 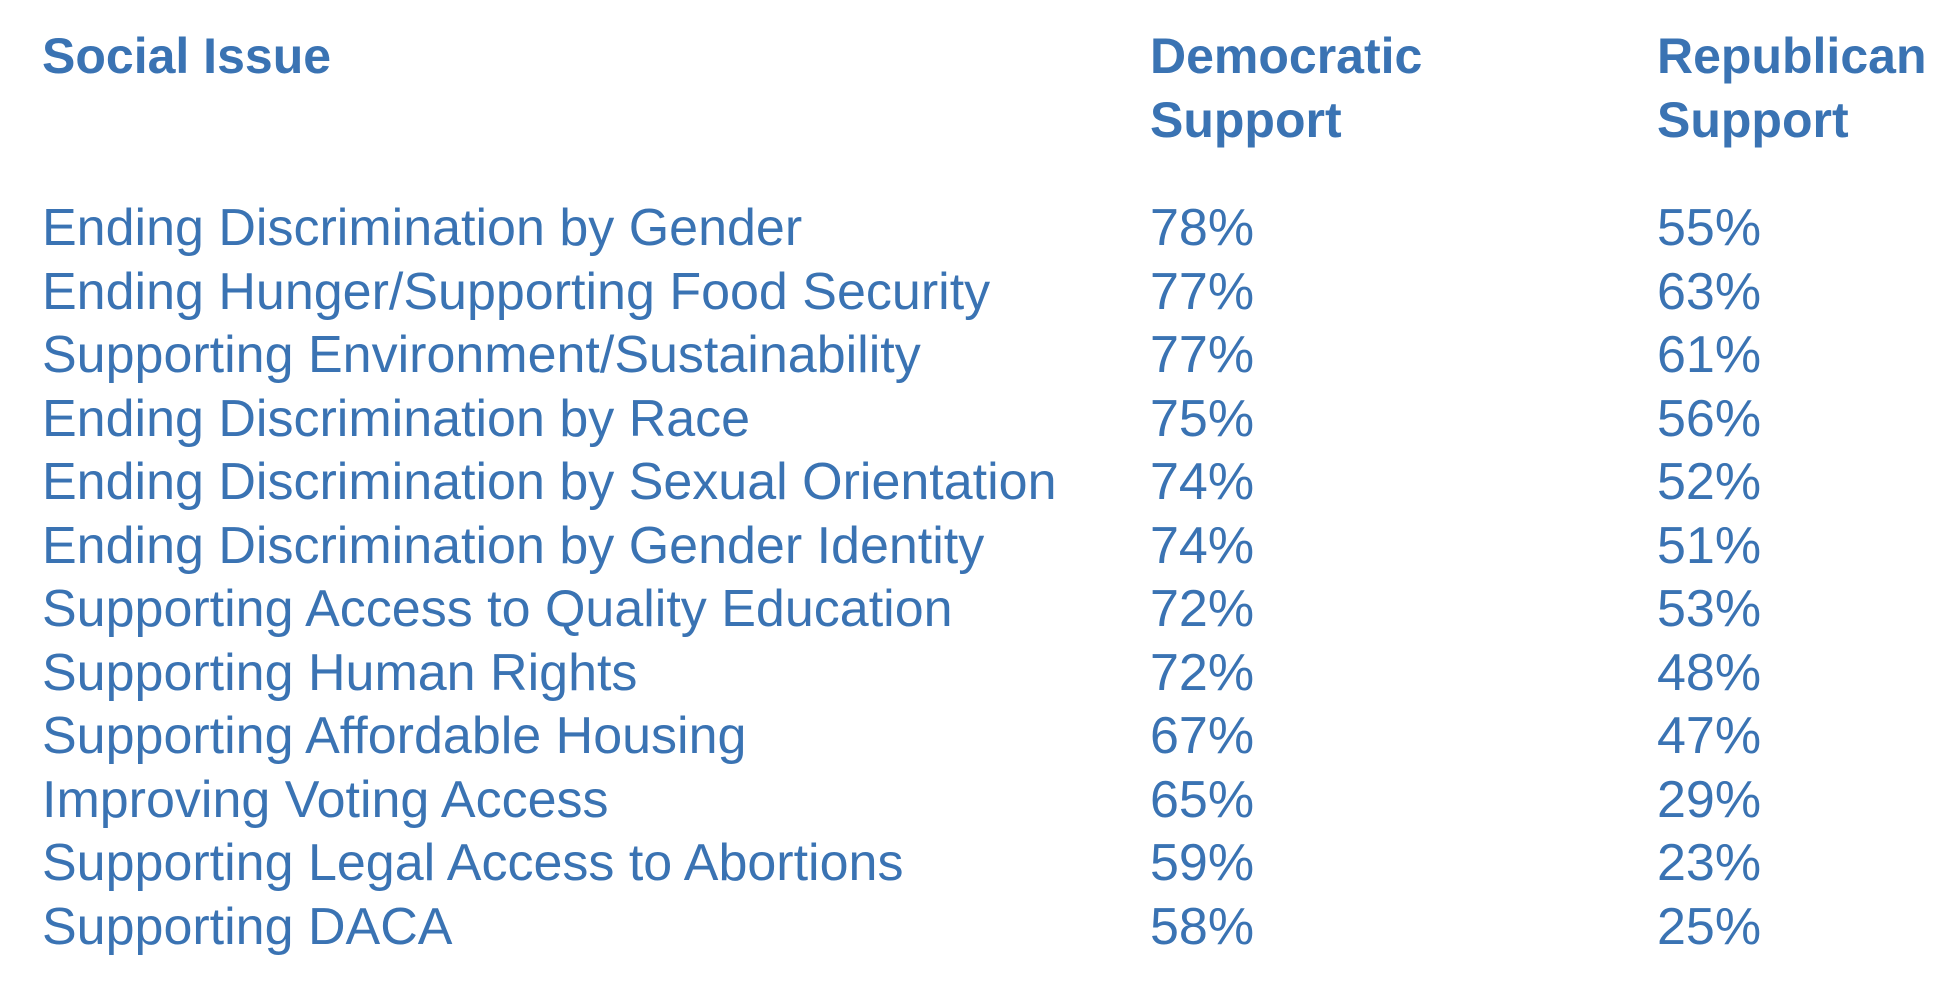 What do you see at coordinates (979, 927) in the screenshot?
I see `table-row: Supporting DACA 58% 25%` at bounding box center [979, 927].